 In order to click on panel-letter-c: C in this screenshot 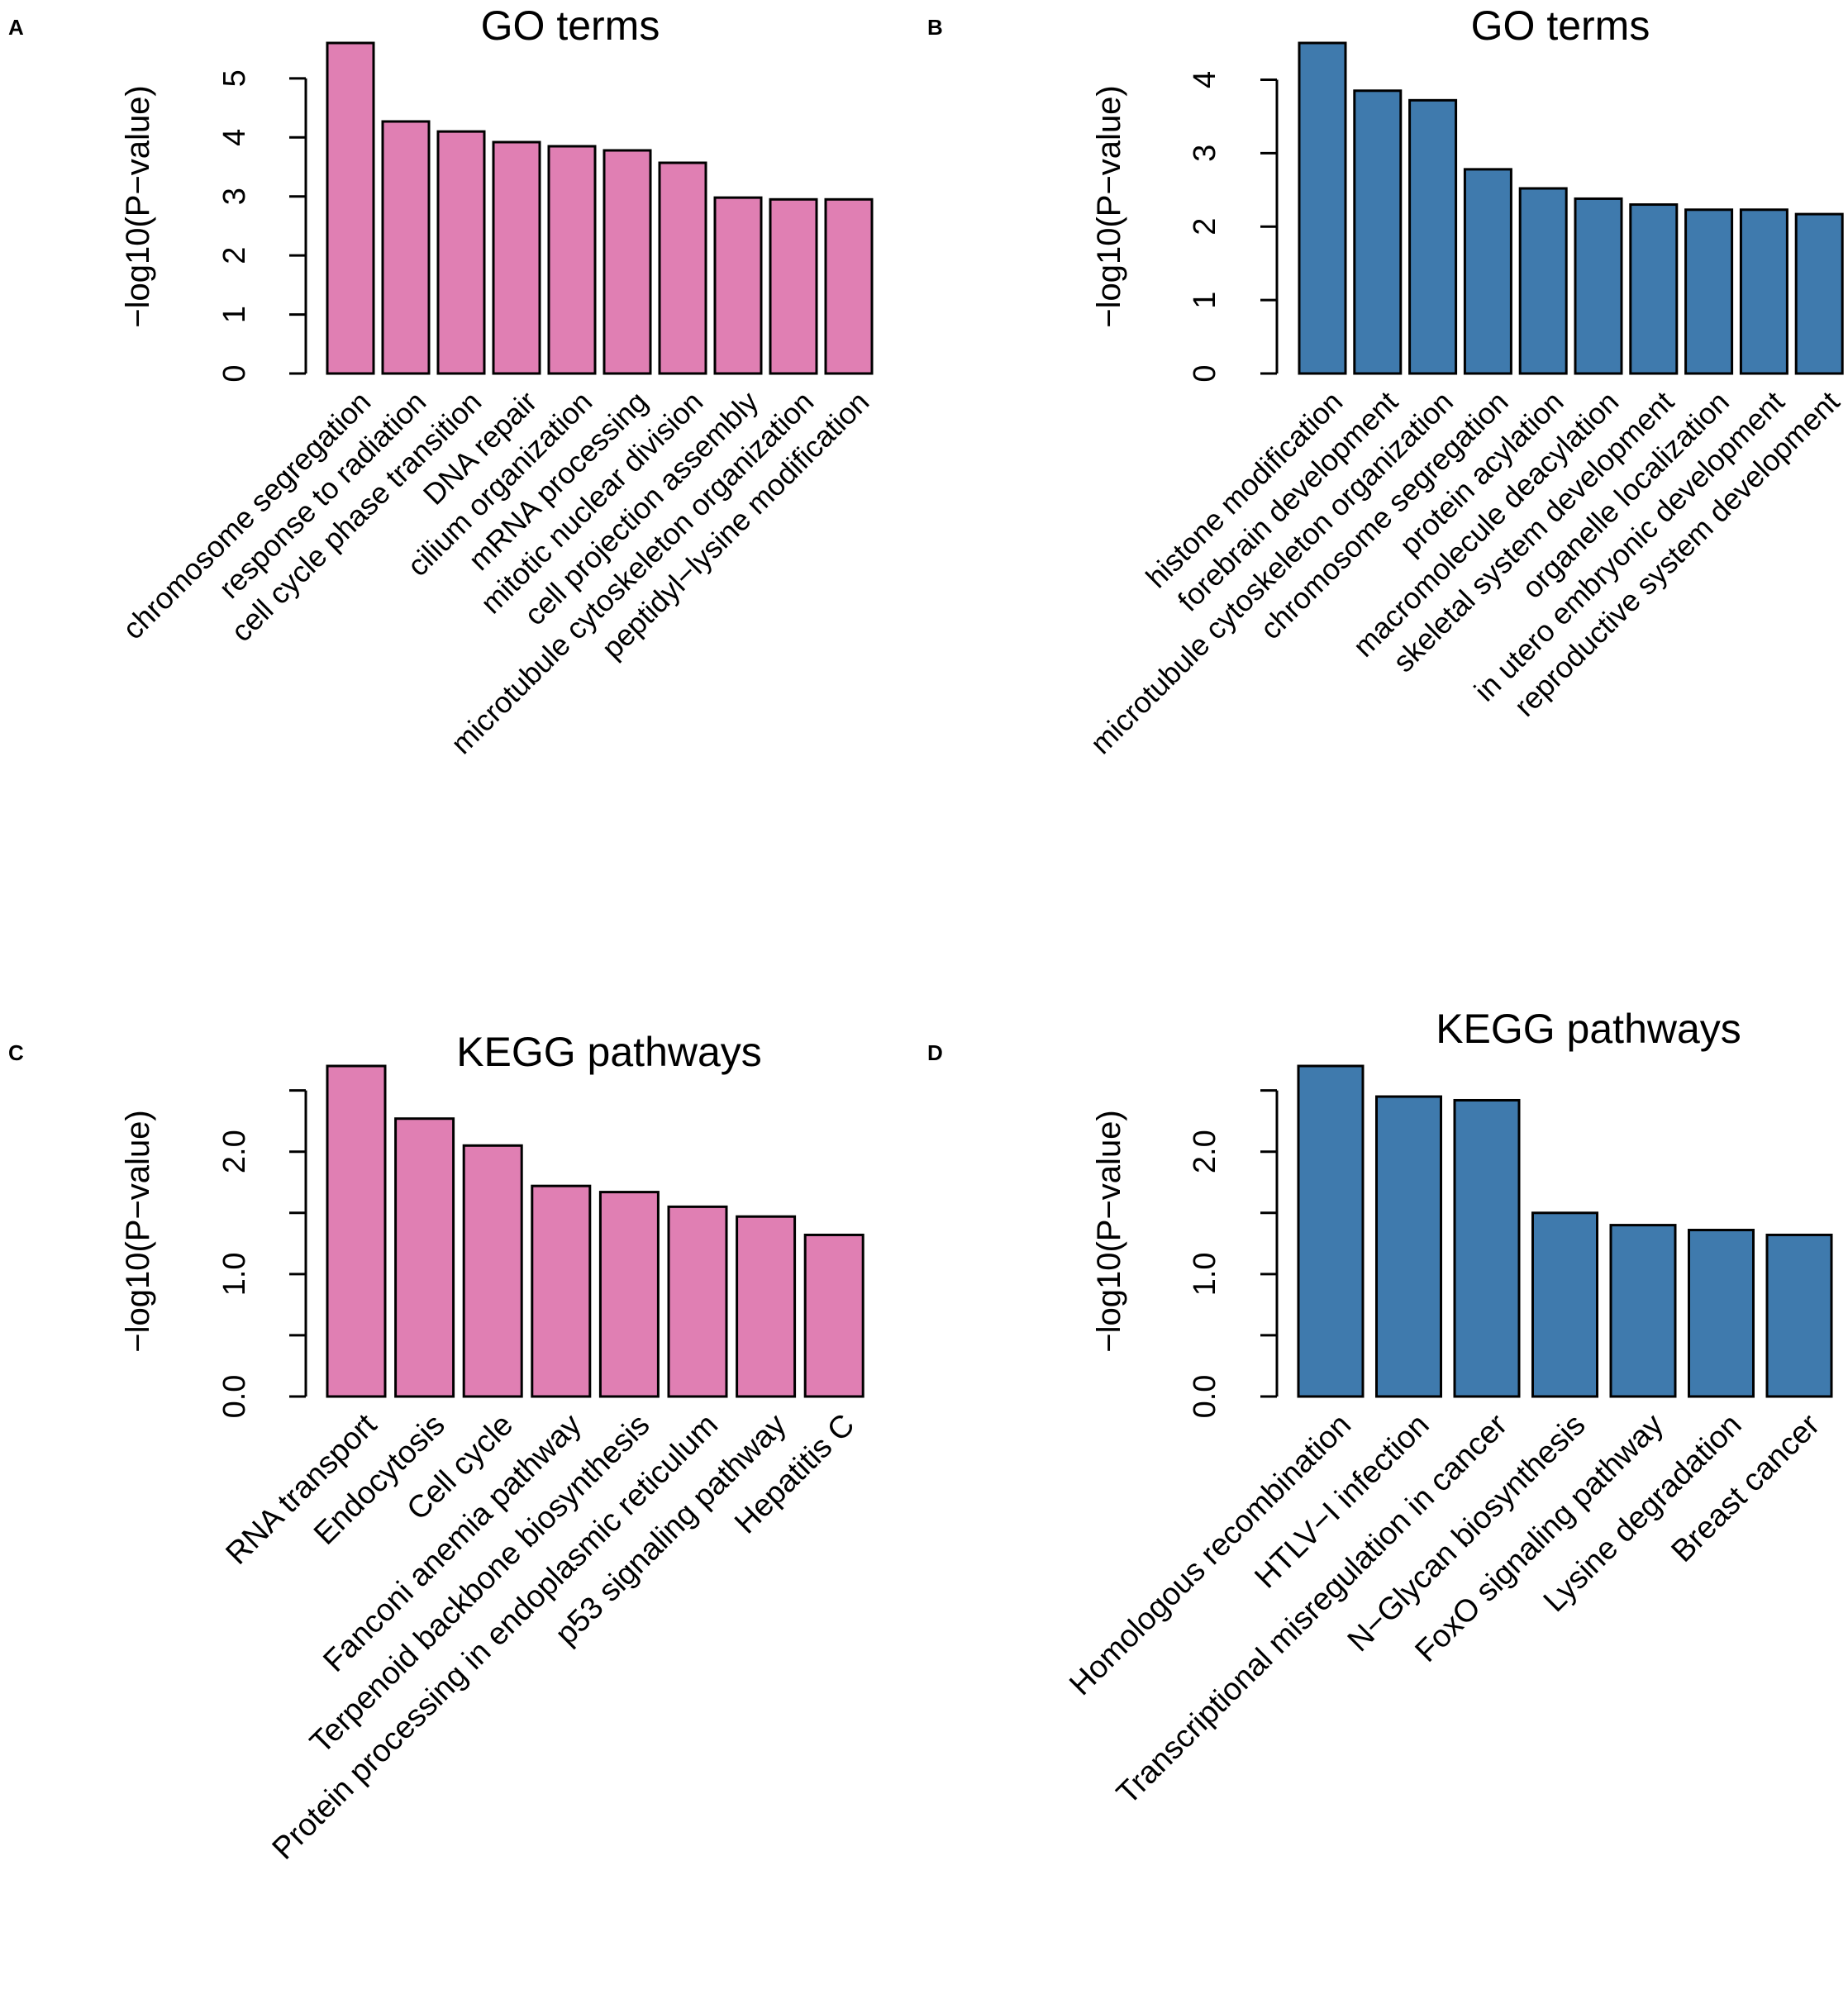, I will do `click(16, 1052)`.